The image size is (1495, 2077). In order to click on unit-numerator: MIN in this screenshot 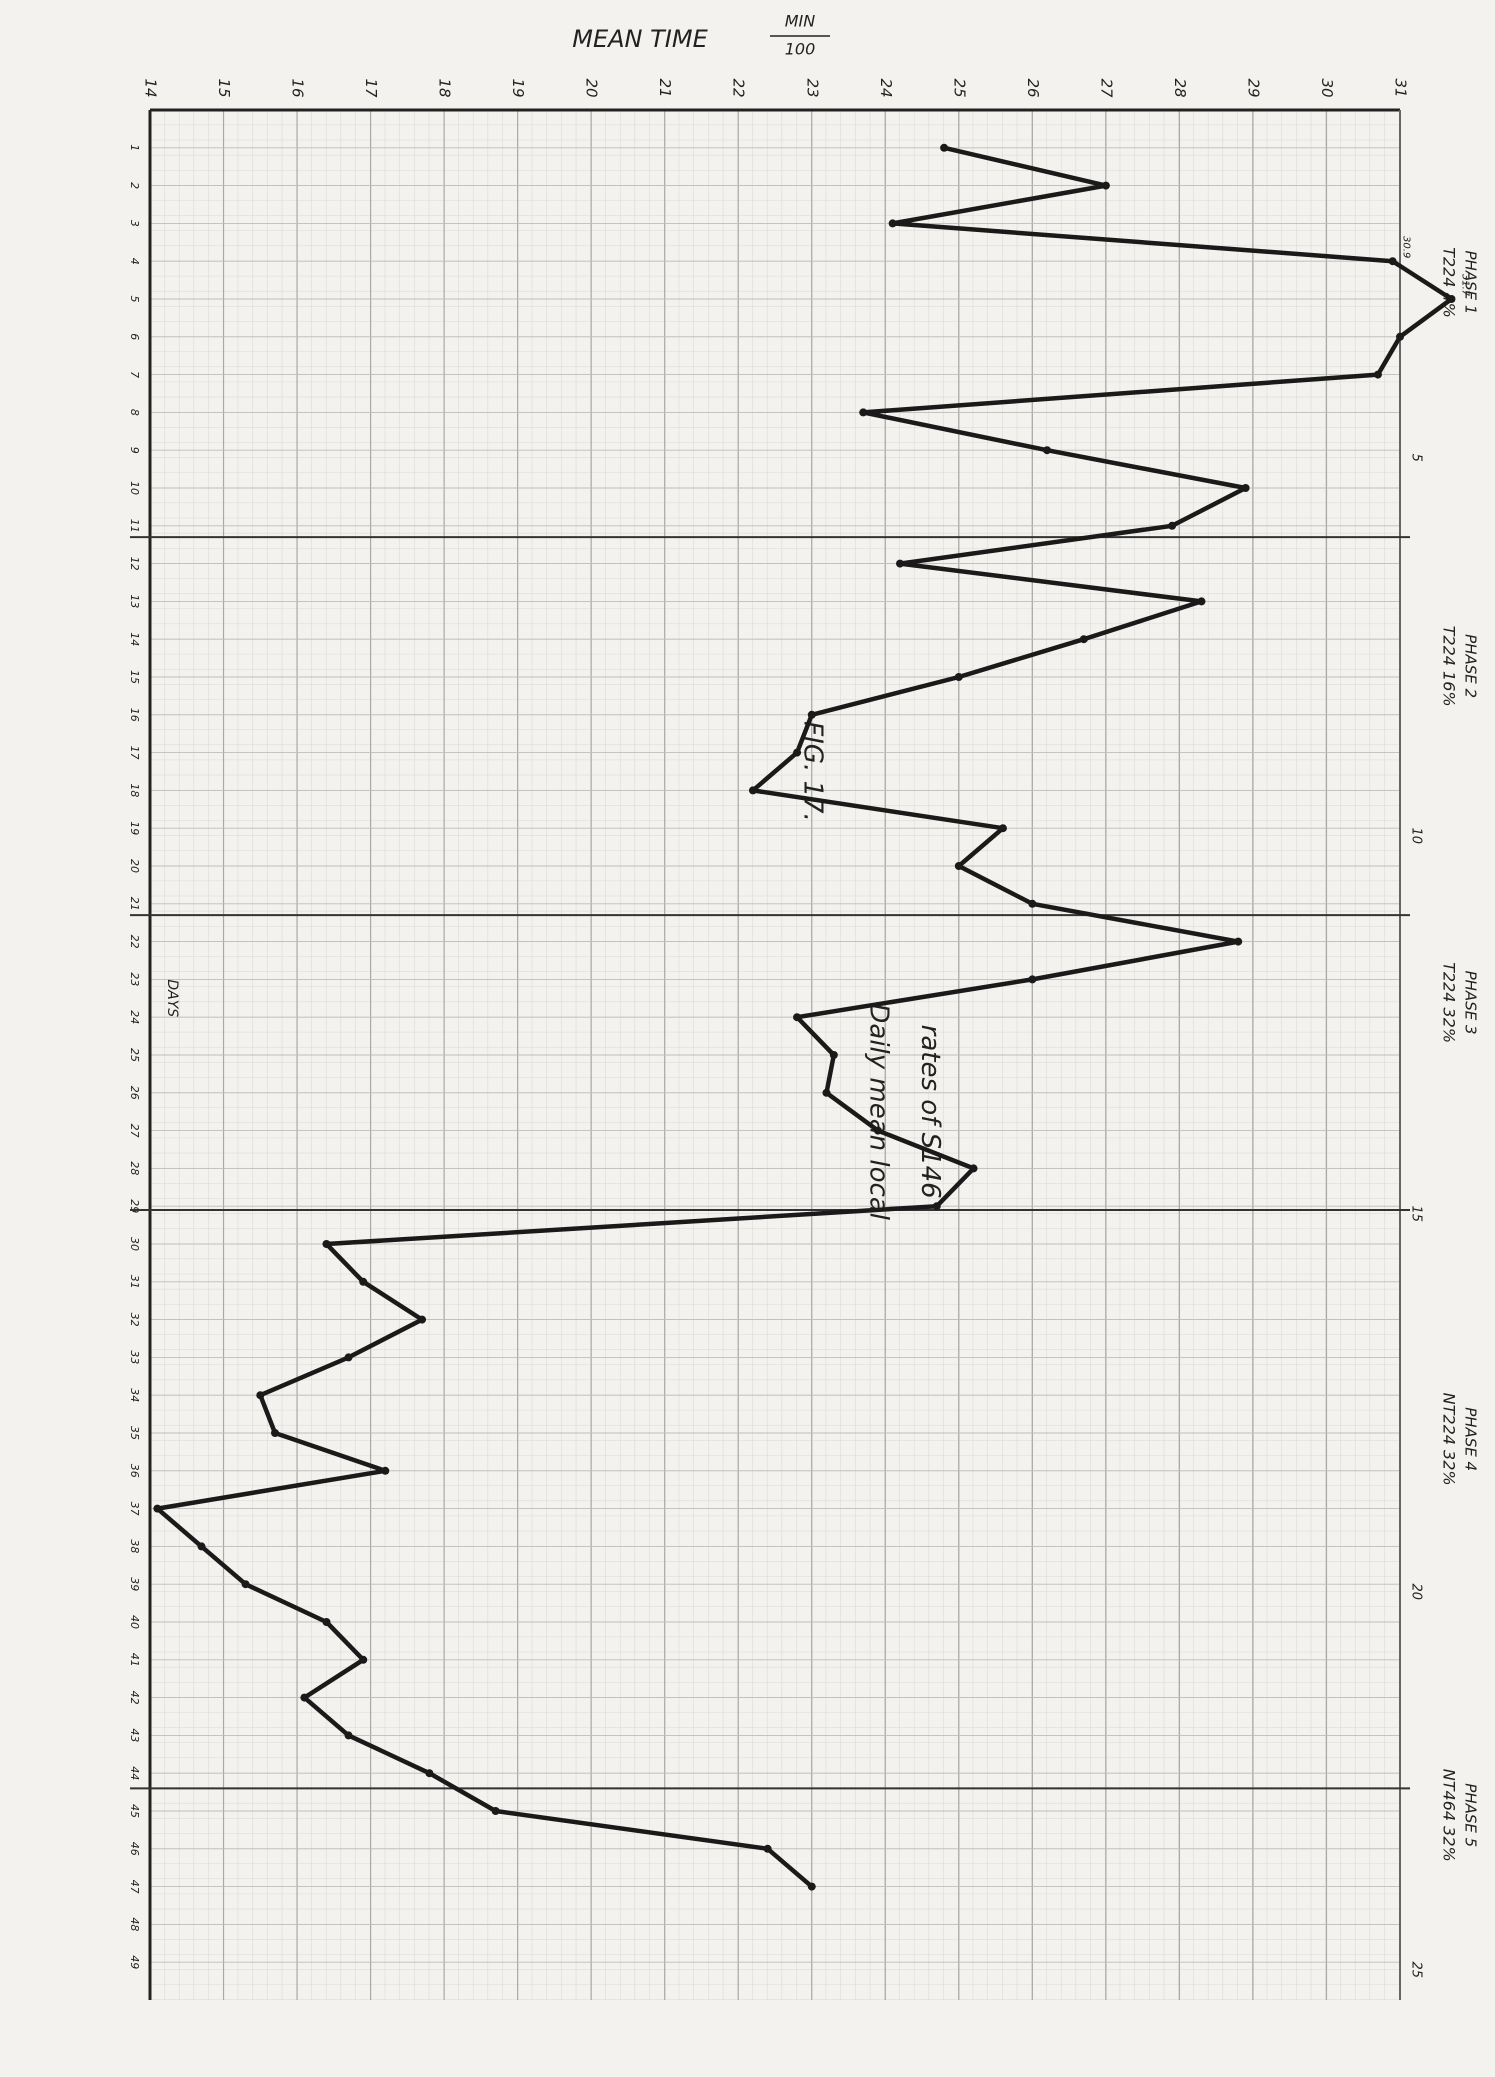, I will do `click(800, 21)`.